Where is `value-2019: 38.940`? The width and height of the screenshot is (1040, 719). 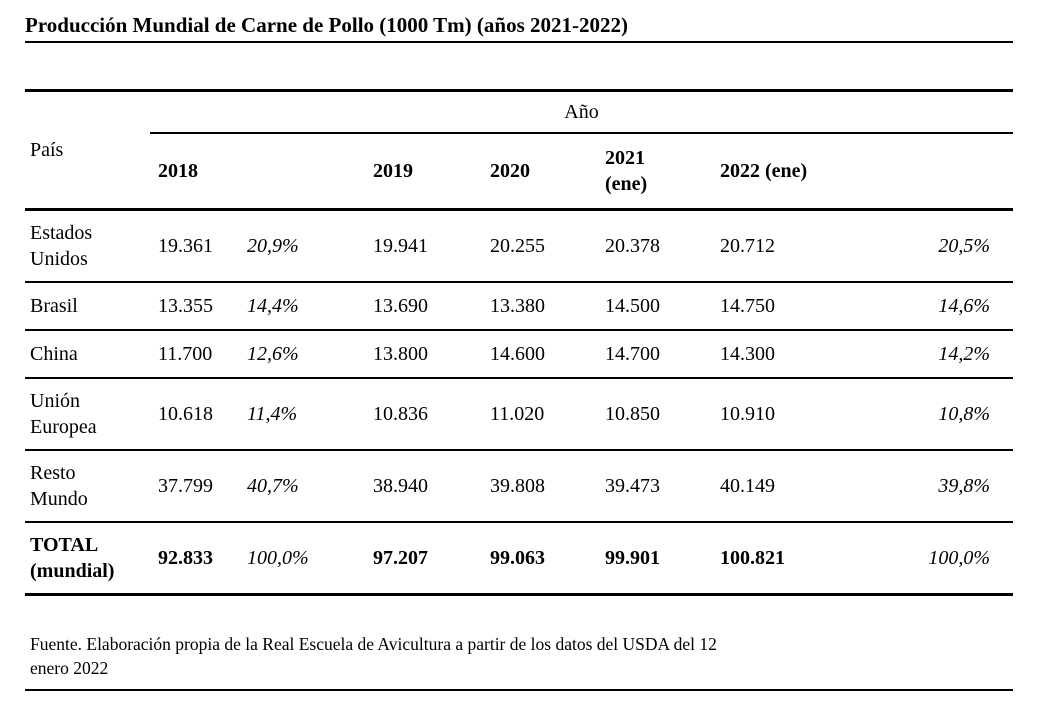
value-2019: 38.940 is located at coordinates (400, 486).